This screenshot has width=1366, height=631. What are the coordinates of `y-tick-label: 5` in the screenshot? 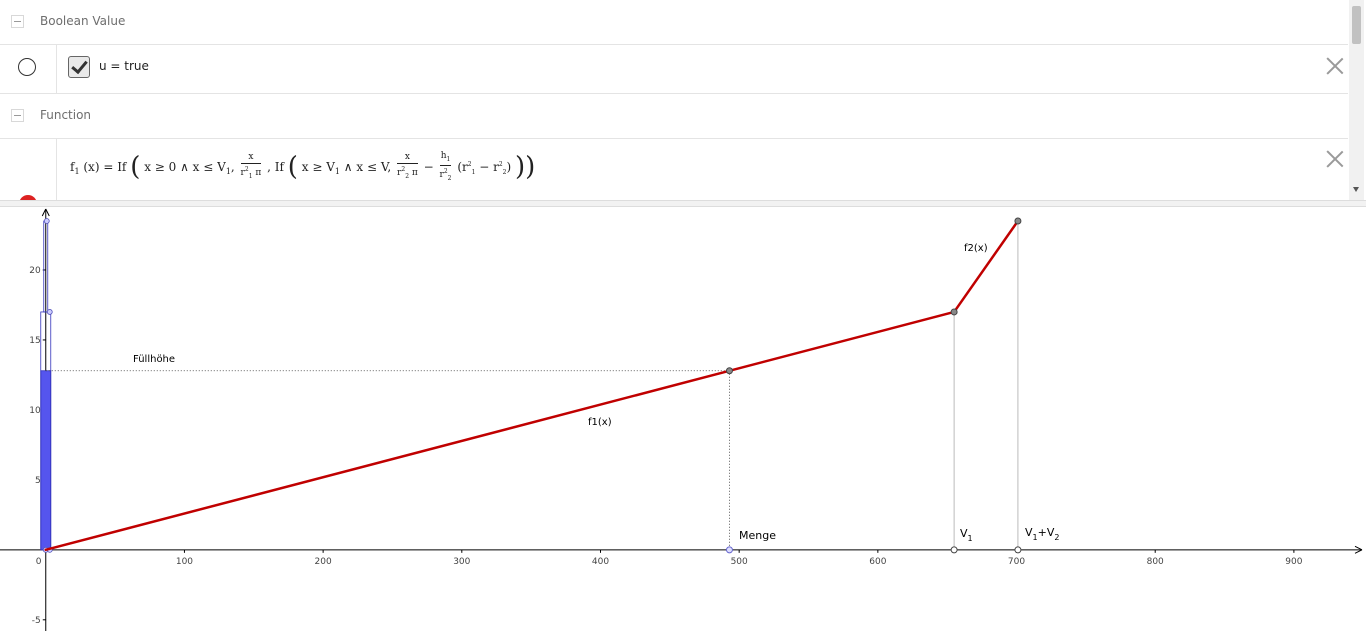 It's located at (38, 481).